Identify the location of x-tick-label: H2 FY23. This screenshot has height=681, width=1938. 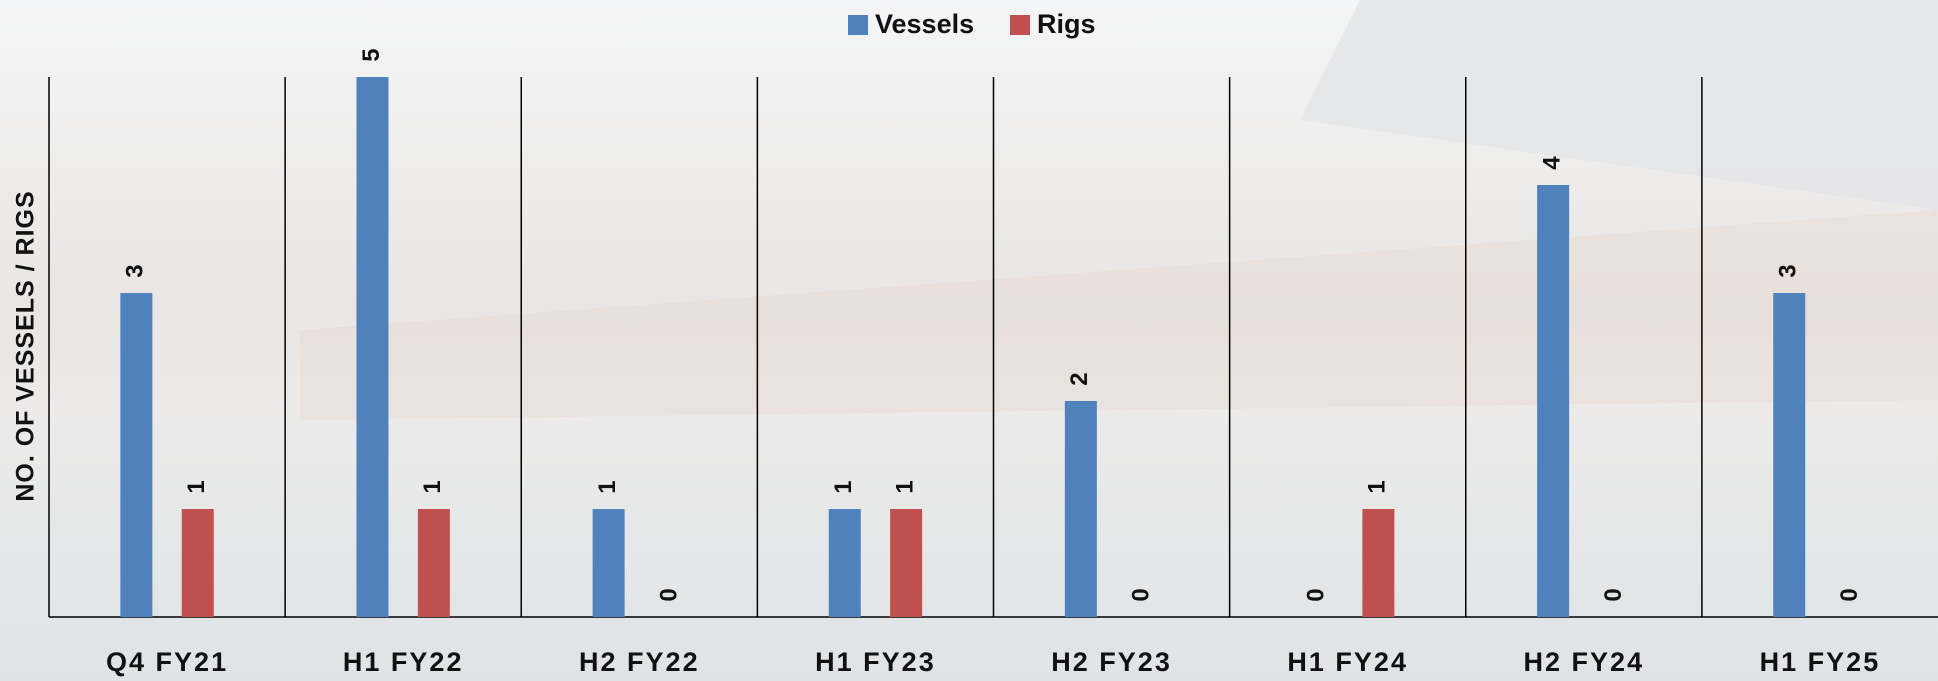
(1111, 662).